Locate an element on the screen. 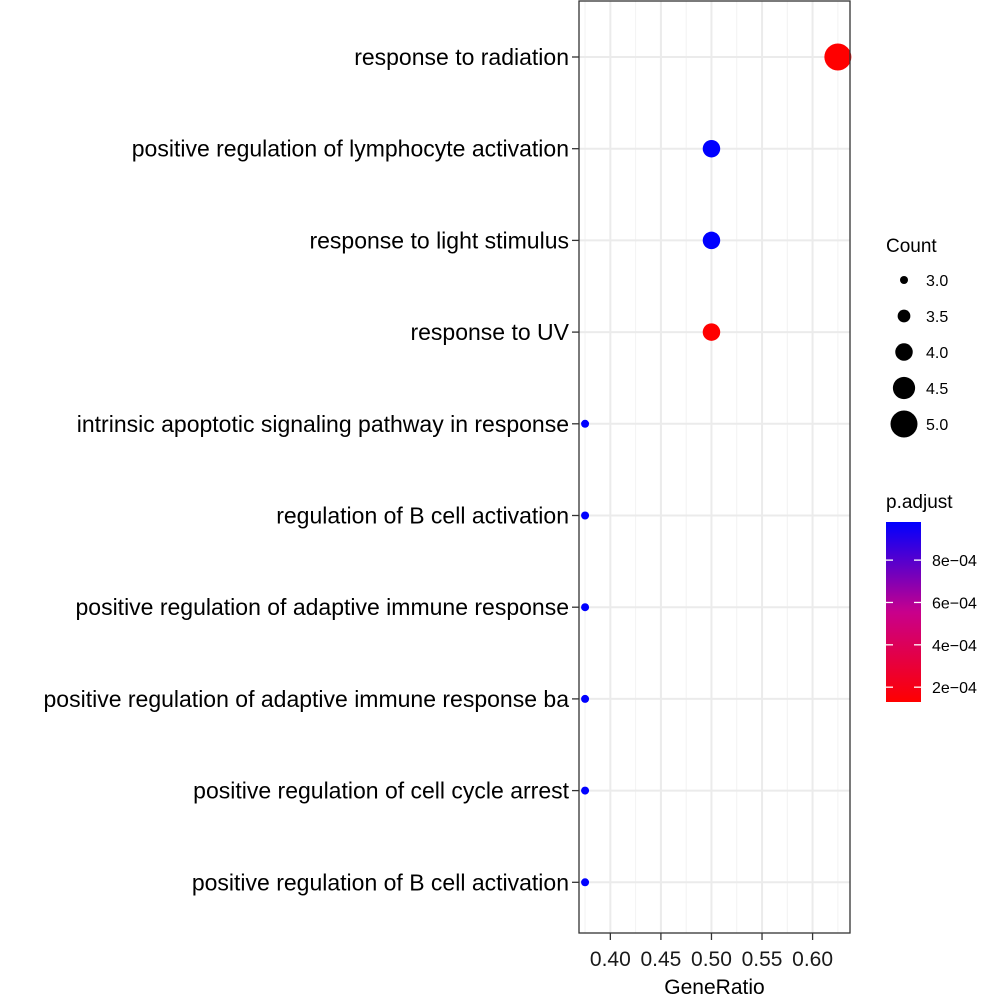  x-tick-label: 0.55 is located at coordinates (762, 959).